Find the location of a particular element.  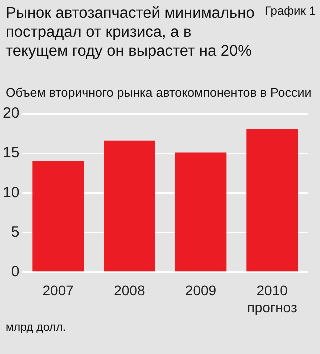

chart-title: Рынок автозапчастей минимально пострадал от кризиса, а в текущем году он вырастет на 20% is located at coordinates (131, 32).